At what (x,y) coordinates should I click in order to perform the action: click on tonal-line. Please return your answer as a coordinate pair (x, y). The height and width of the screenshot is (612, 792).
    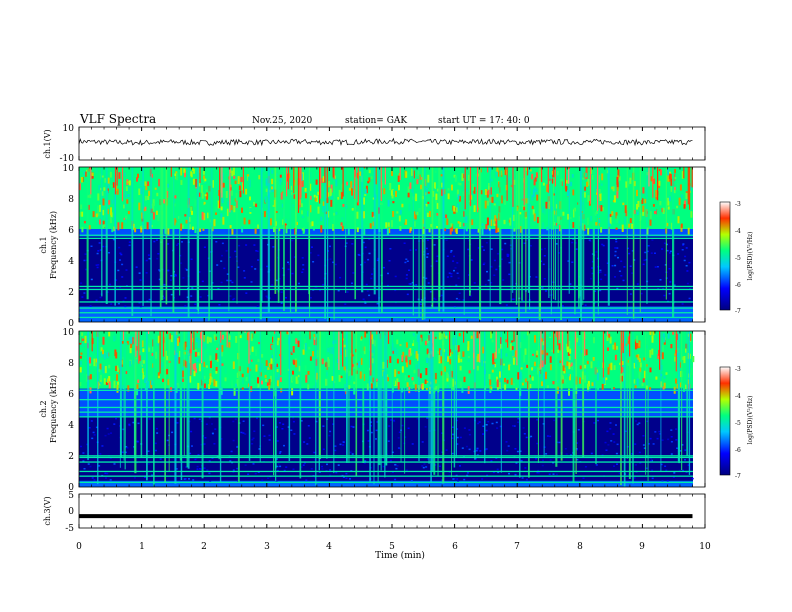
    Looking at the image, I should click on (386, 235).